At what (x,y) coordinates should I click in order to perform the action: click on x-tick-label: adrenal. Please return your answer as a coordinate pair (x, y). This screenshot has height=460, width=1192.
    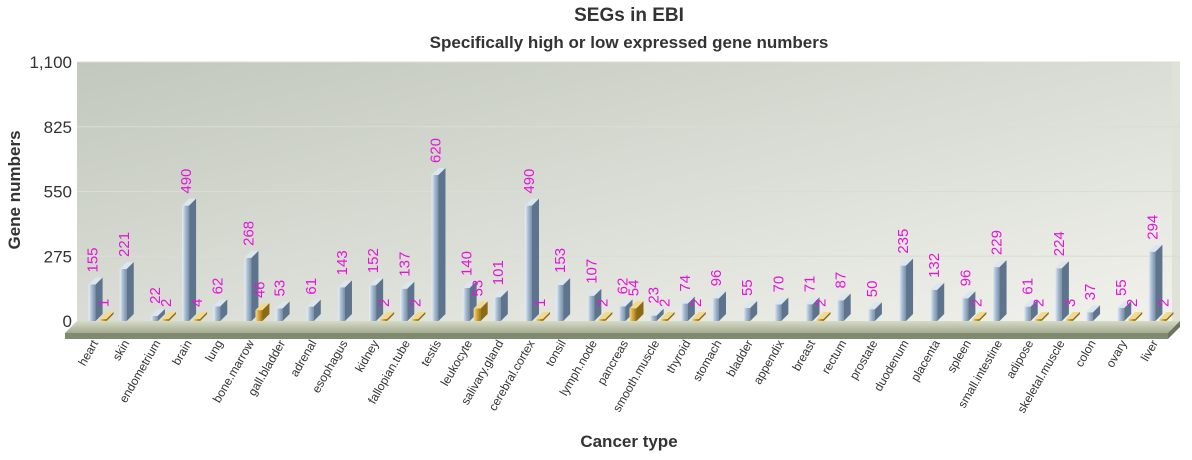
    Looking at the image, I should click on (303, 359).